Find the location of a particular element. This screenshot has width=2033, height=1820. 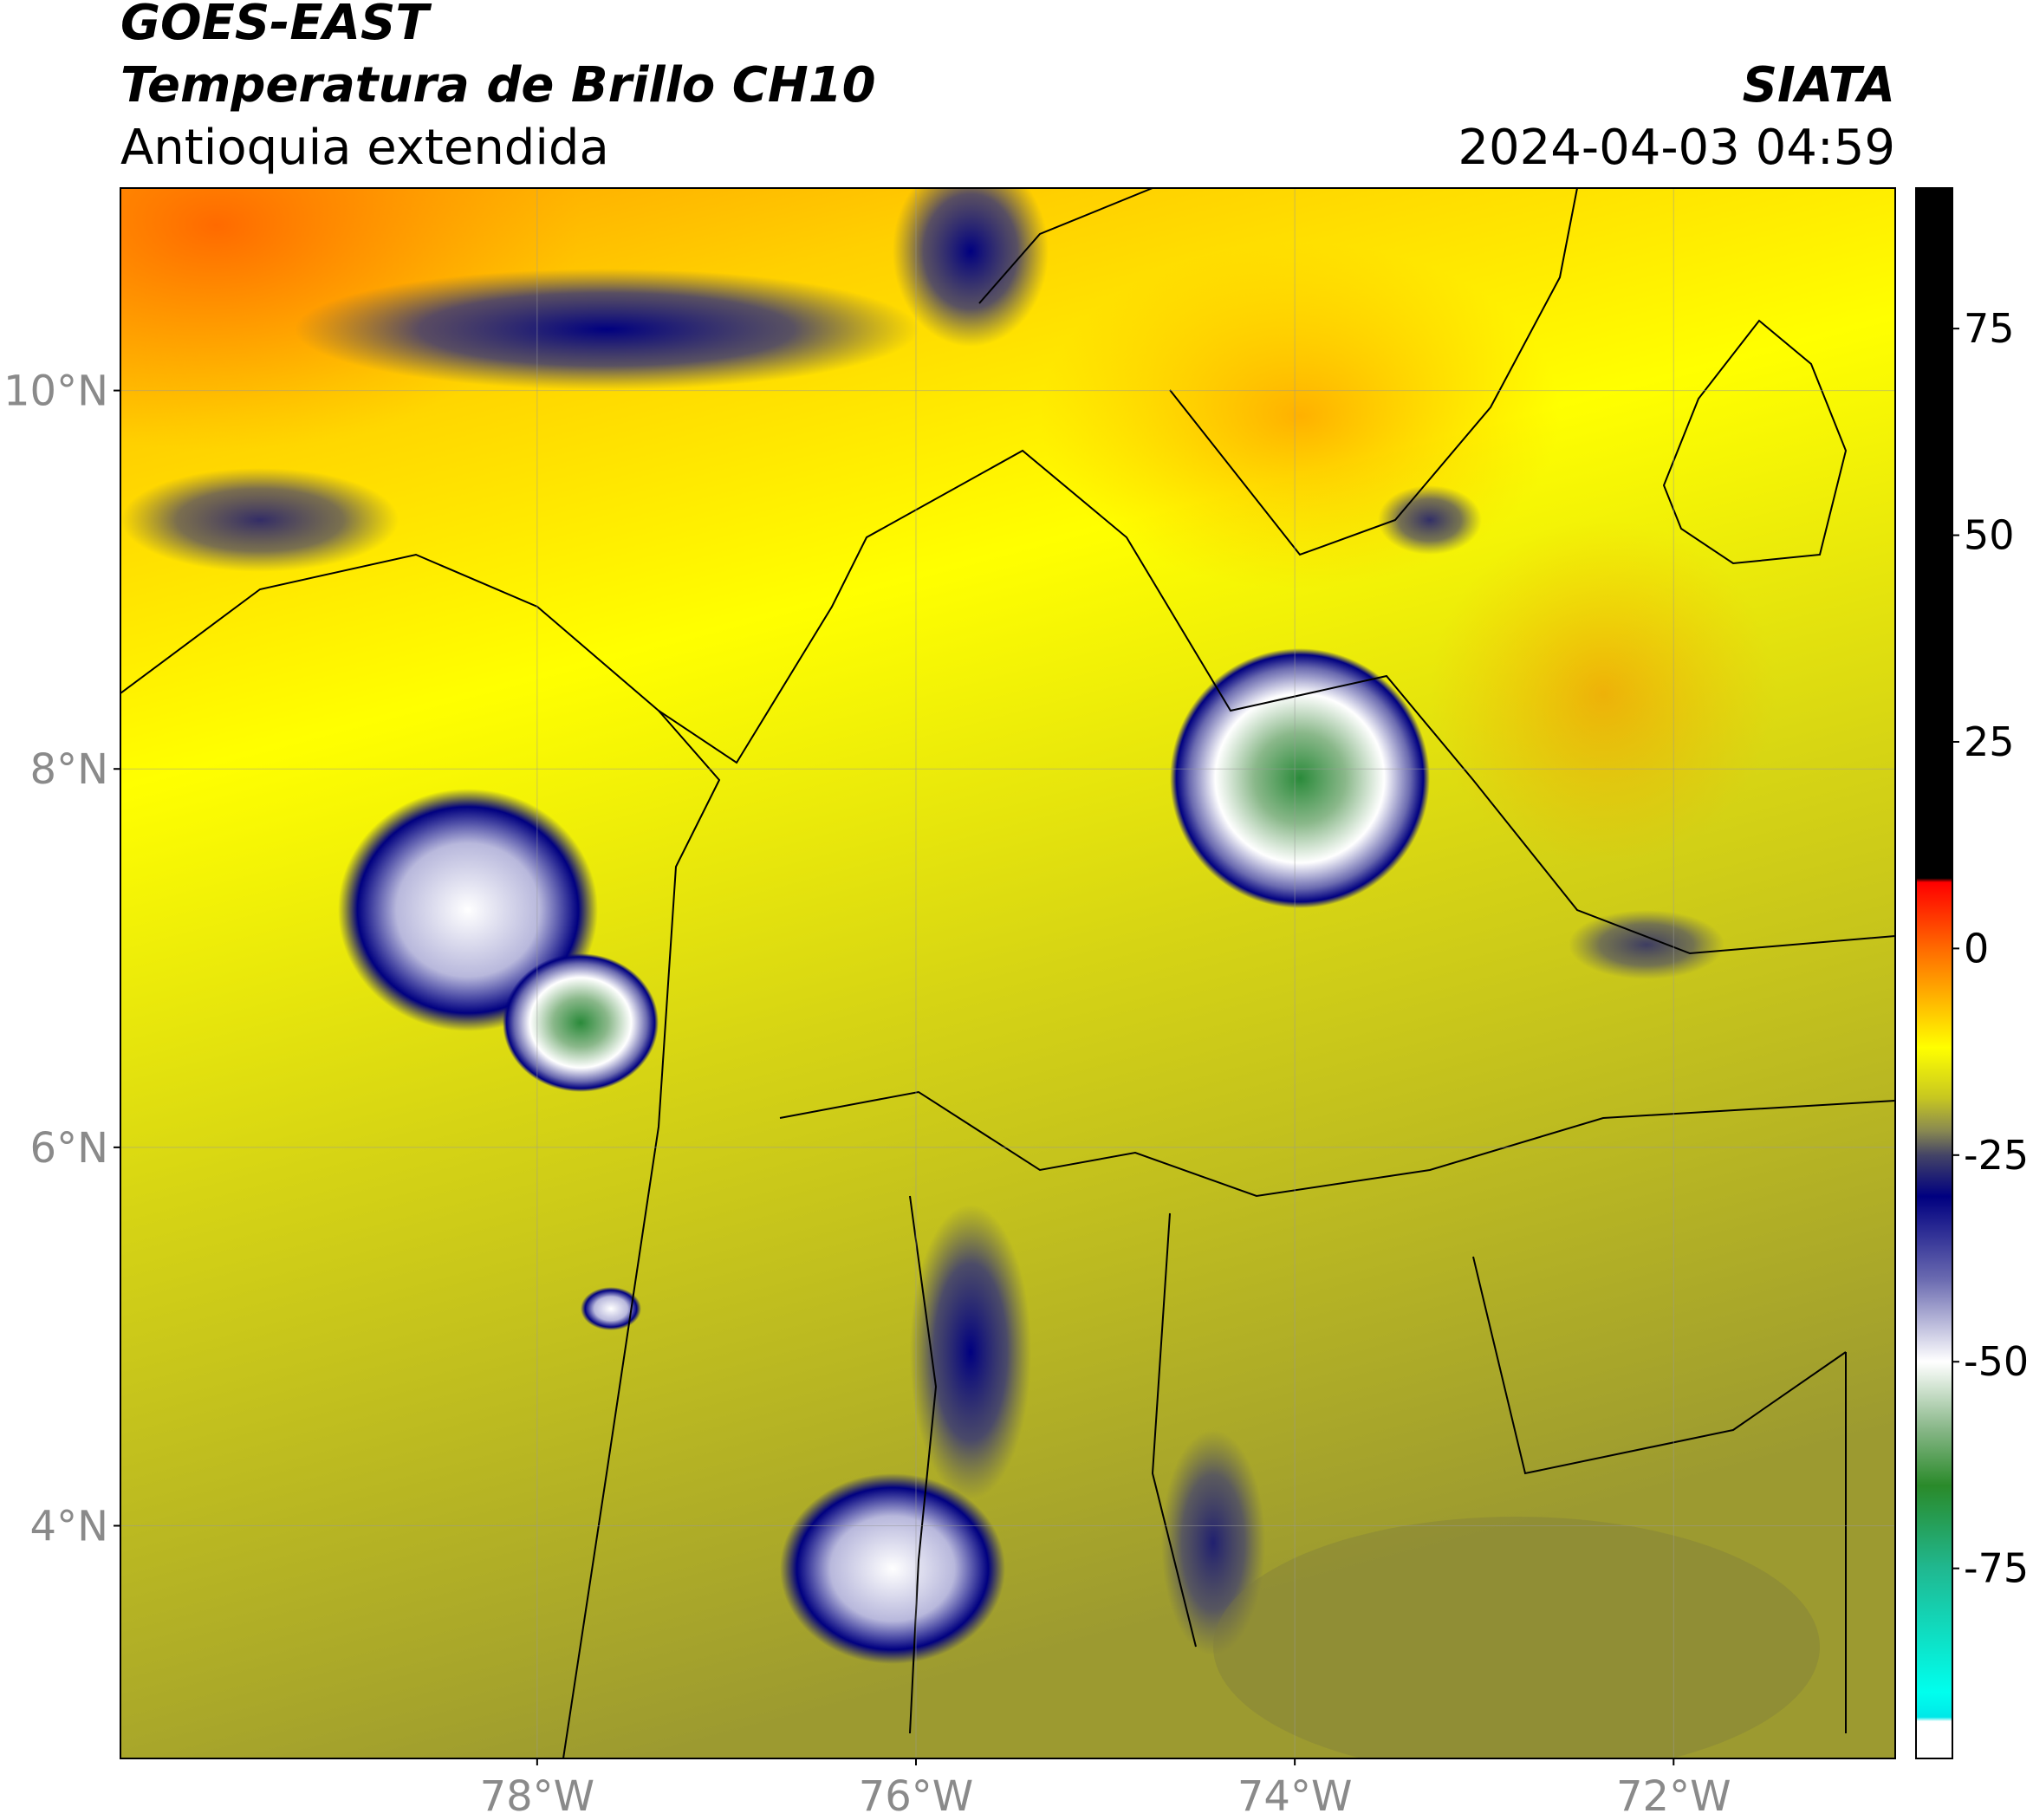

colorbar-tick-label: -50 is located at coordinates (1997, 1361).